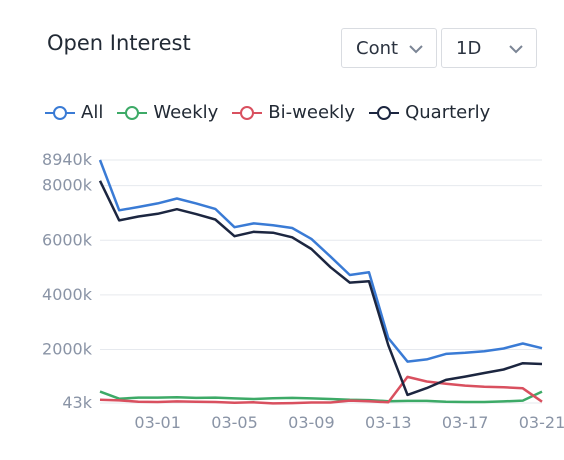  What do you see at coordinates (388, 422) in the screenshot?
I see `x-tick-label: 03-13` at bounding box center [388, 422].